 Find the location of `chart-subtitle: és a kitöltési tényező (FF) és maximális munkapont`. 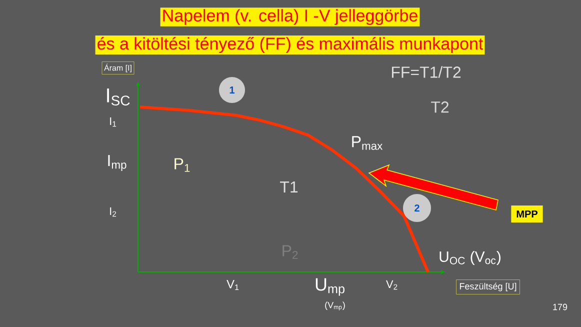

chart-subtitle: és a kitöltési tényező (FF) és maximális munkapont is located at coordinates (291, 45).